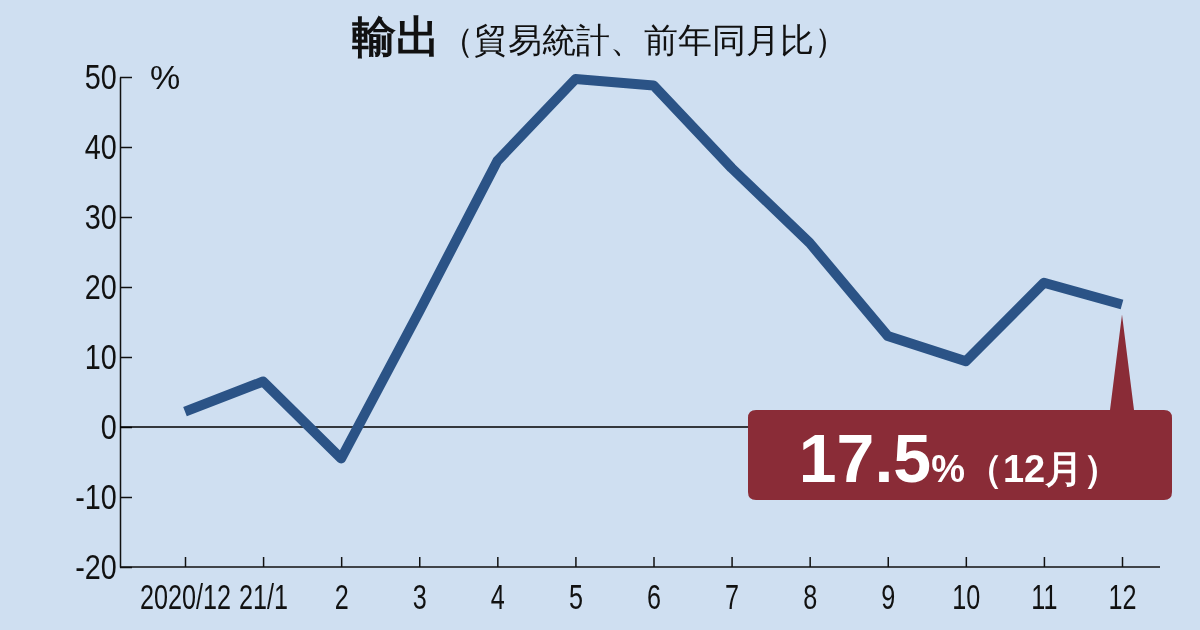 The image size is (1200, 630). I want to click on chart-title: 輸出, so click(396, 36).